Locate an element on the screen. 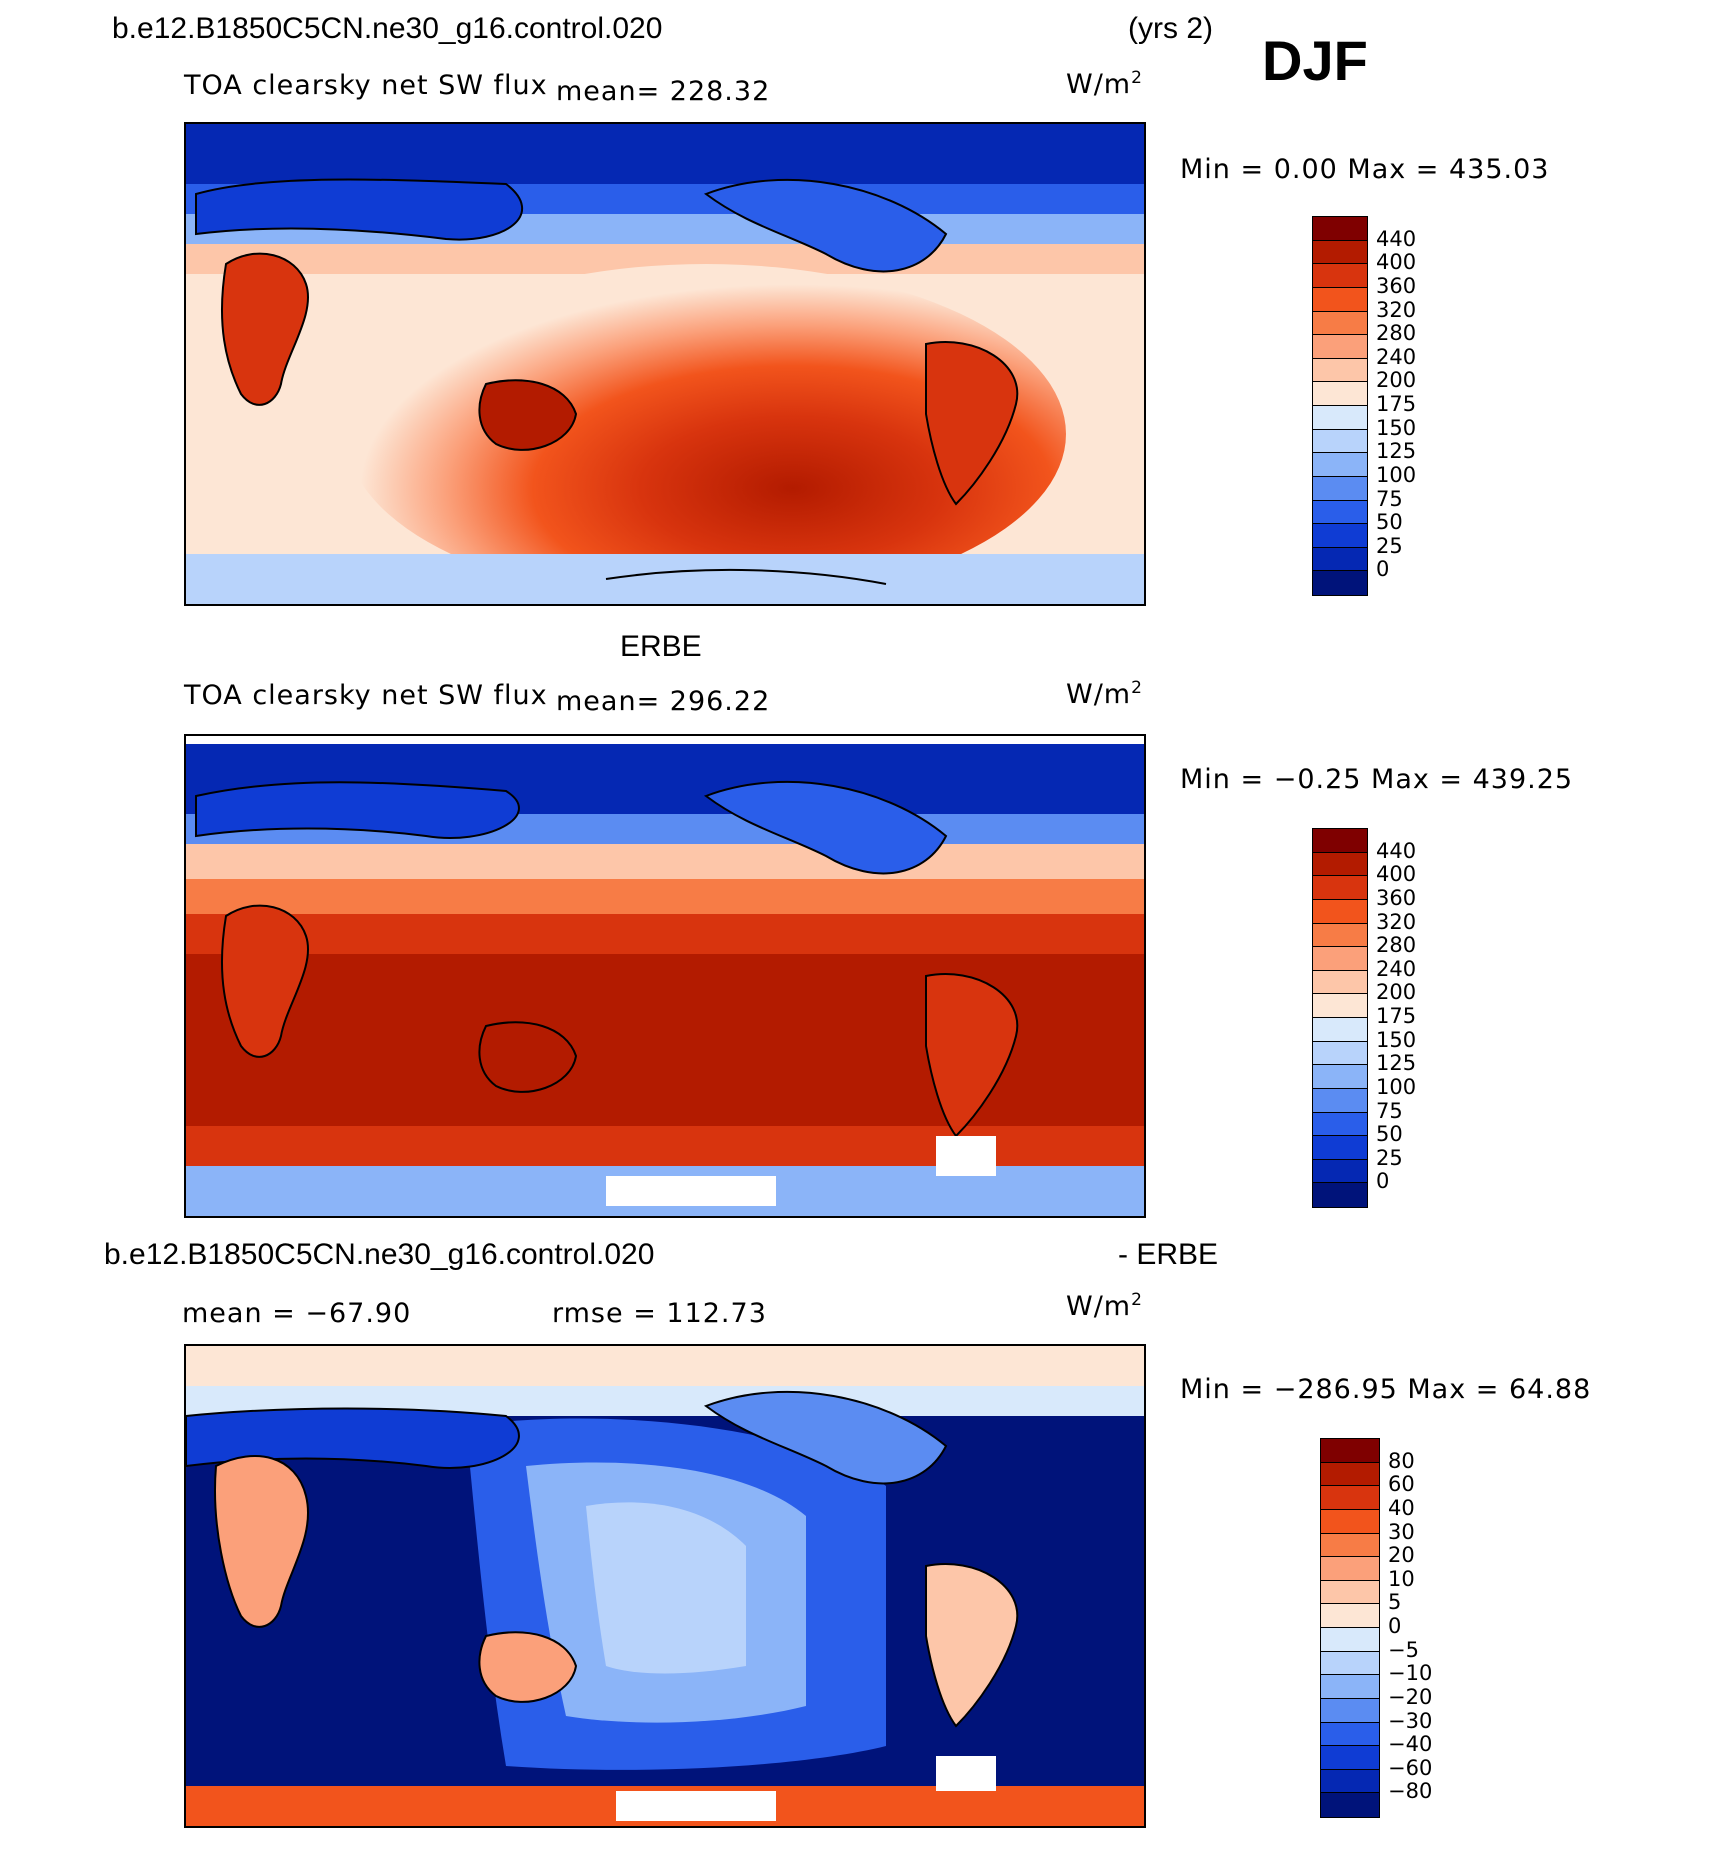 The image size is (1710, 1863). panel3-colorbar is located at coordinates (1350, 1628).